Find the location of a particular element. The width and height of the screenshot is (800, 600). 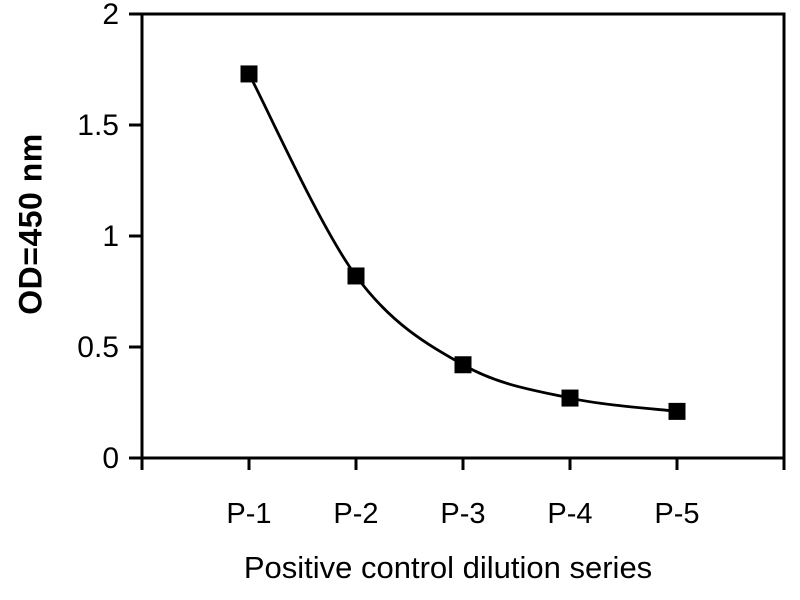

x-tick-label: P-2 is located at coordinates (355, 514).